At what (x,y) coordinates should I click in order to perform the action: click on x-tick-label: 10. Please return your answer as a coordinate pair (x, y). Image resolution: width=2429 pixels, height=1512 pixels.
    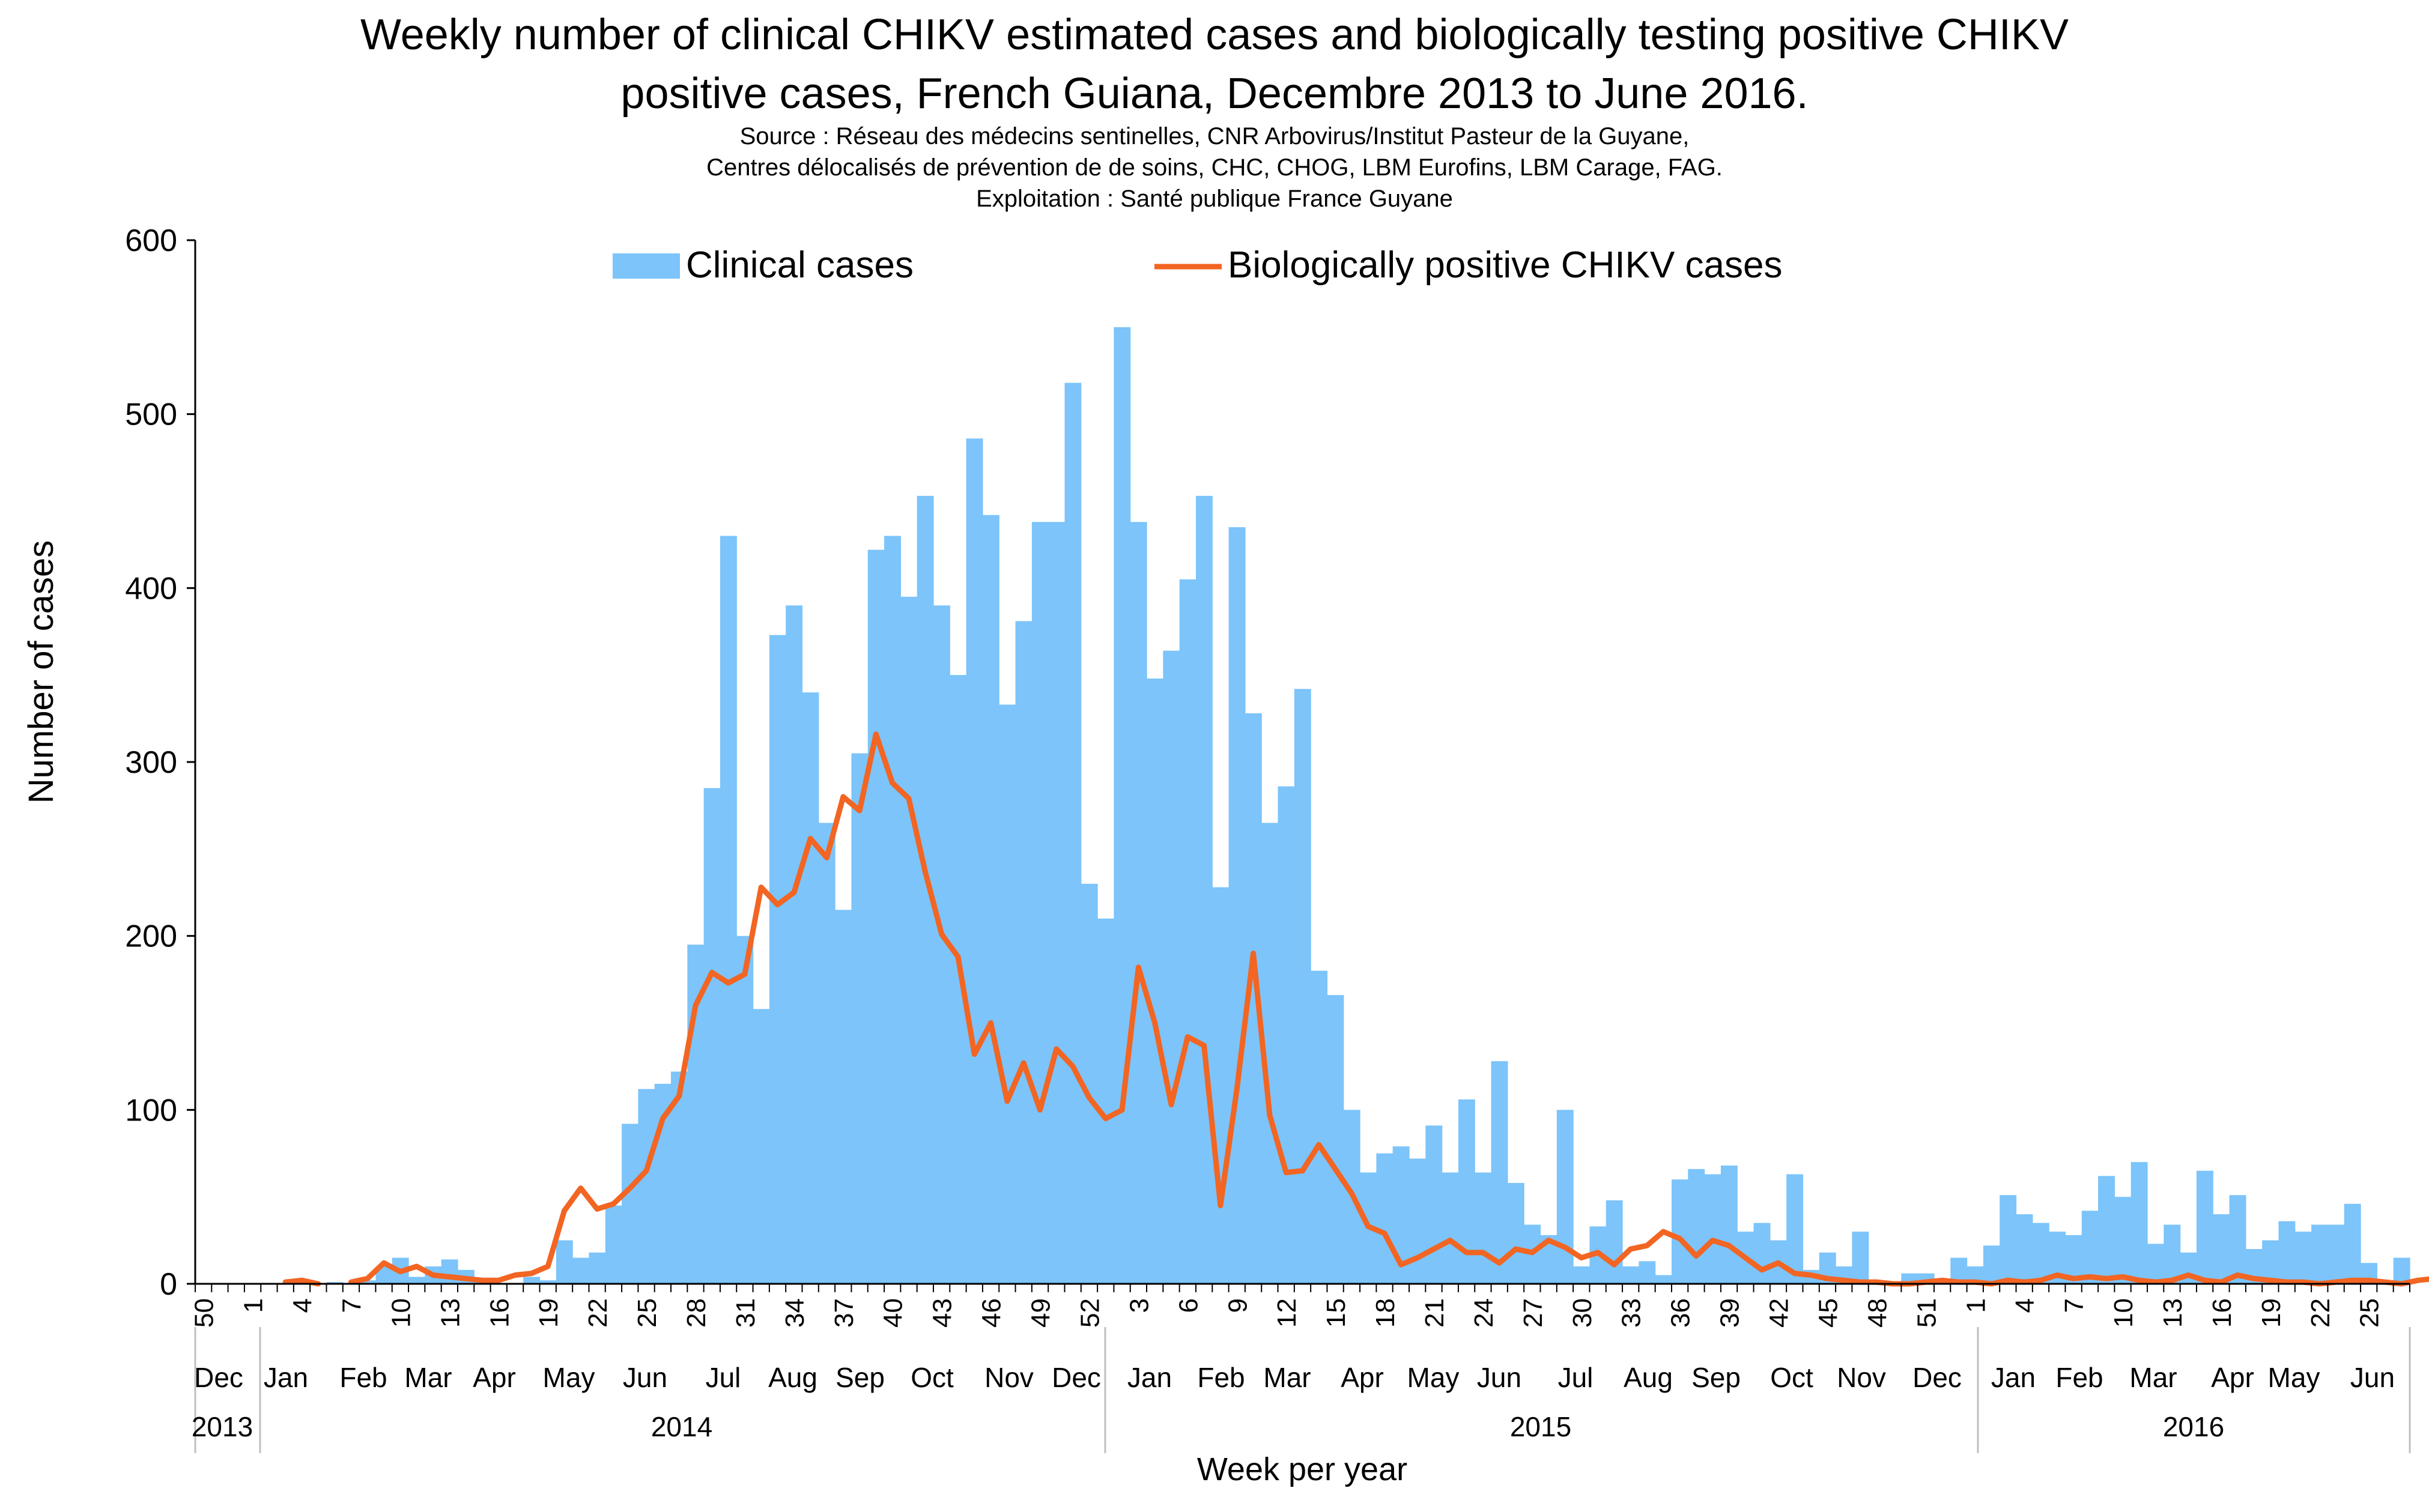
    Looking at the image, I should click on (2123, 1313).